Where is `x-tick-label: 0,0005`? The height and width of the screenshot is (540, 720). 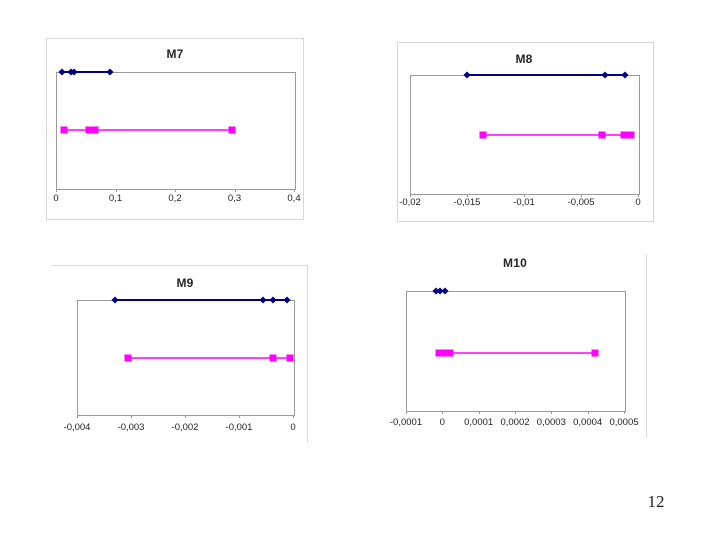 x-tick-label: 0,0005 is located at coordinates (624, 422).